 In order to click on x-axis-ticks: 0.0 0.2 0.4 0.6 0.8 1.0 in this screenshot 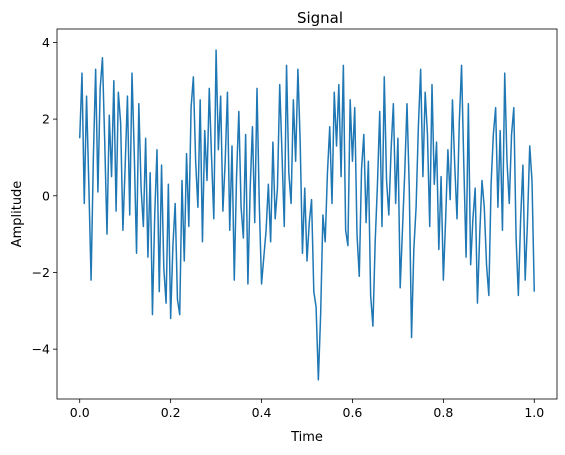, I will do `click(307, 409)`.